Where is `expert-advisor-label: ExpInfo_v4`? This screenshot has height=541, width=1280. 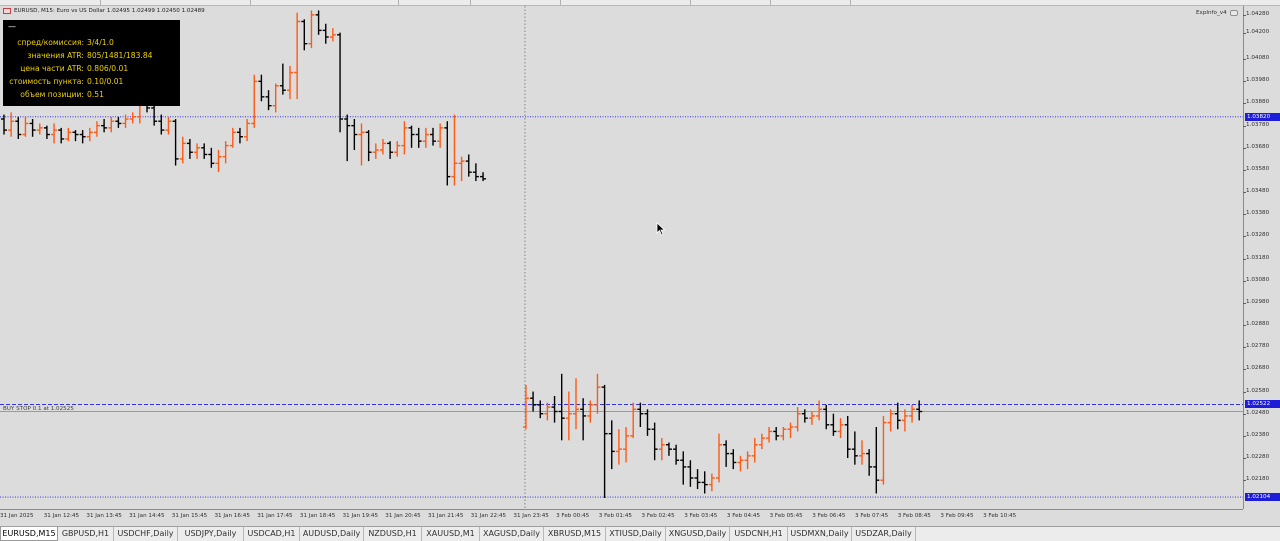
expert-advisor-label: ExpInfo_v4 is located at coordinates (1217, 13).